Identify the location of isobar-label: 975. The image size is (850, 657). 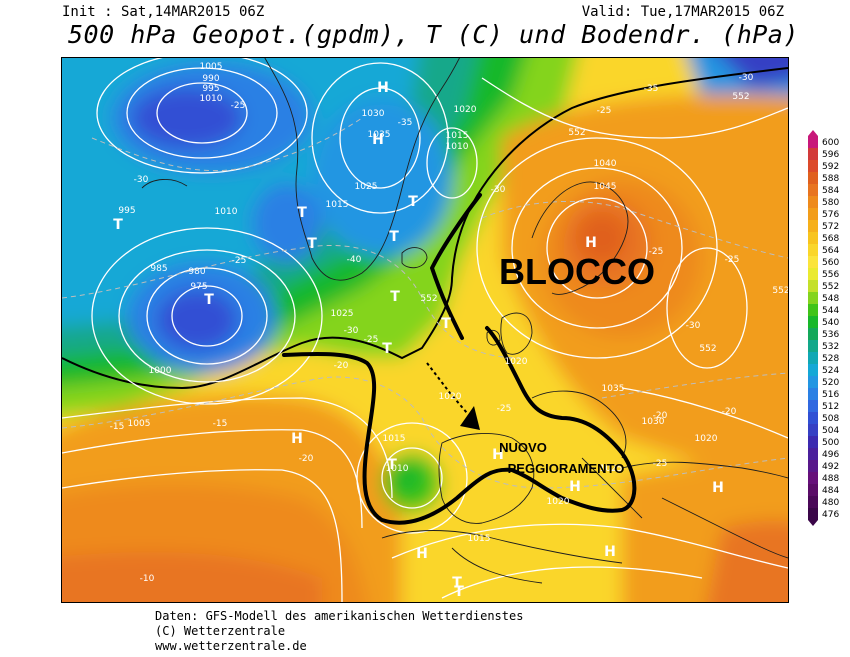
(198, 287).